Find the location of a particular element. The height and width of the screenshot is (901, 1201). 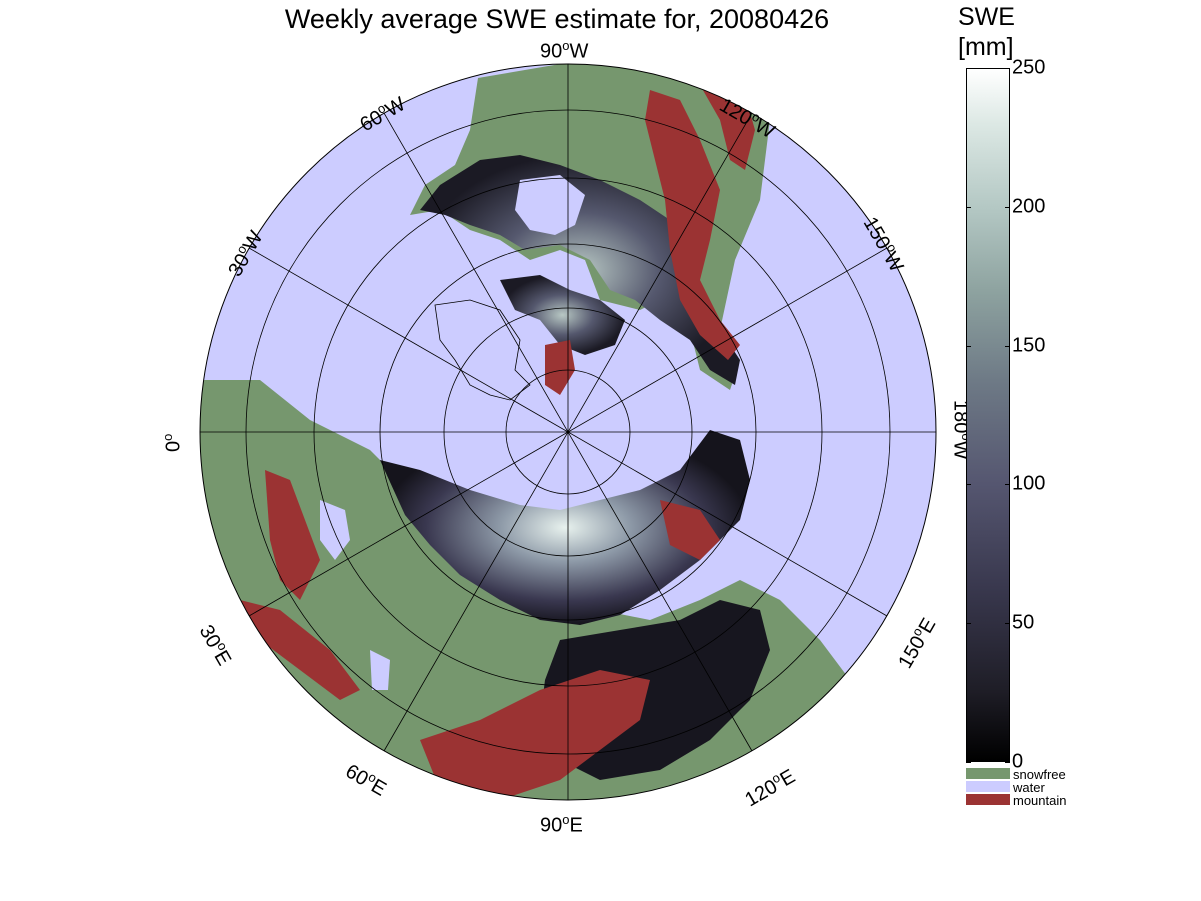

colorbar-tick-label: 250 is located at coordinates (1029, 67).